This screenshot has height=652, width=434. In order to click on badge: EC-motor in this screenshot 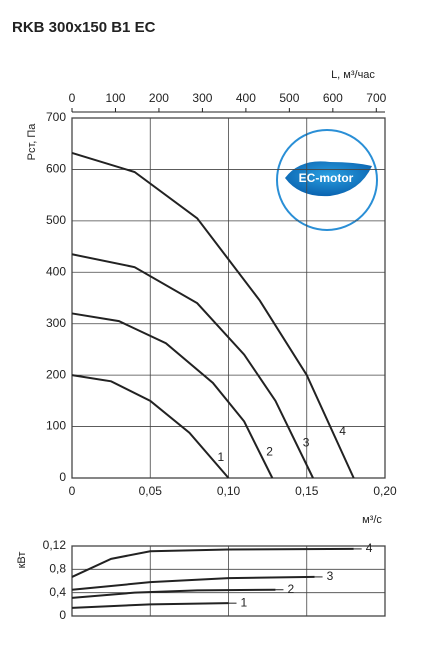, I will do `click(327, 180)`.